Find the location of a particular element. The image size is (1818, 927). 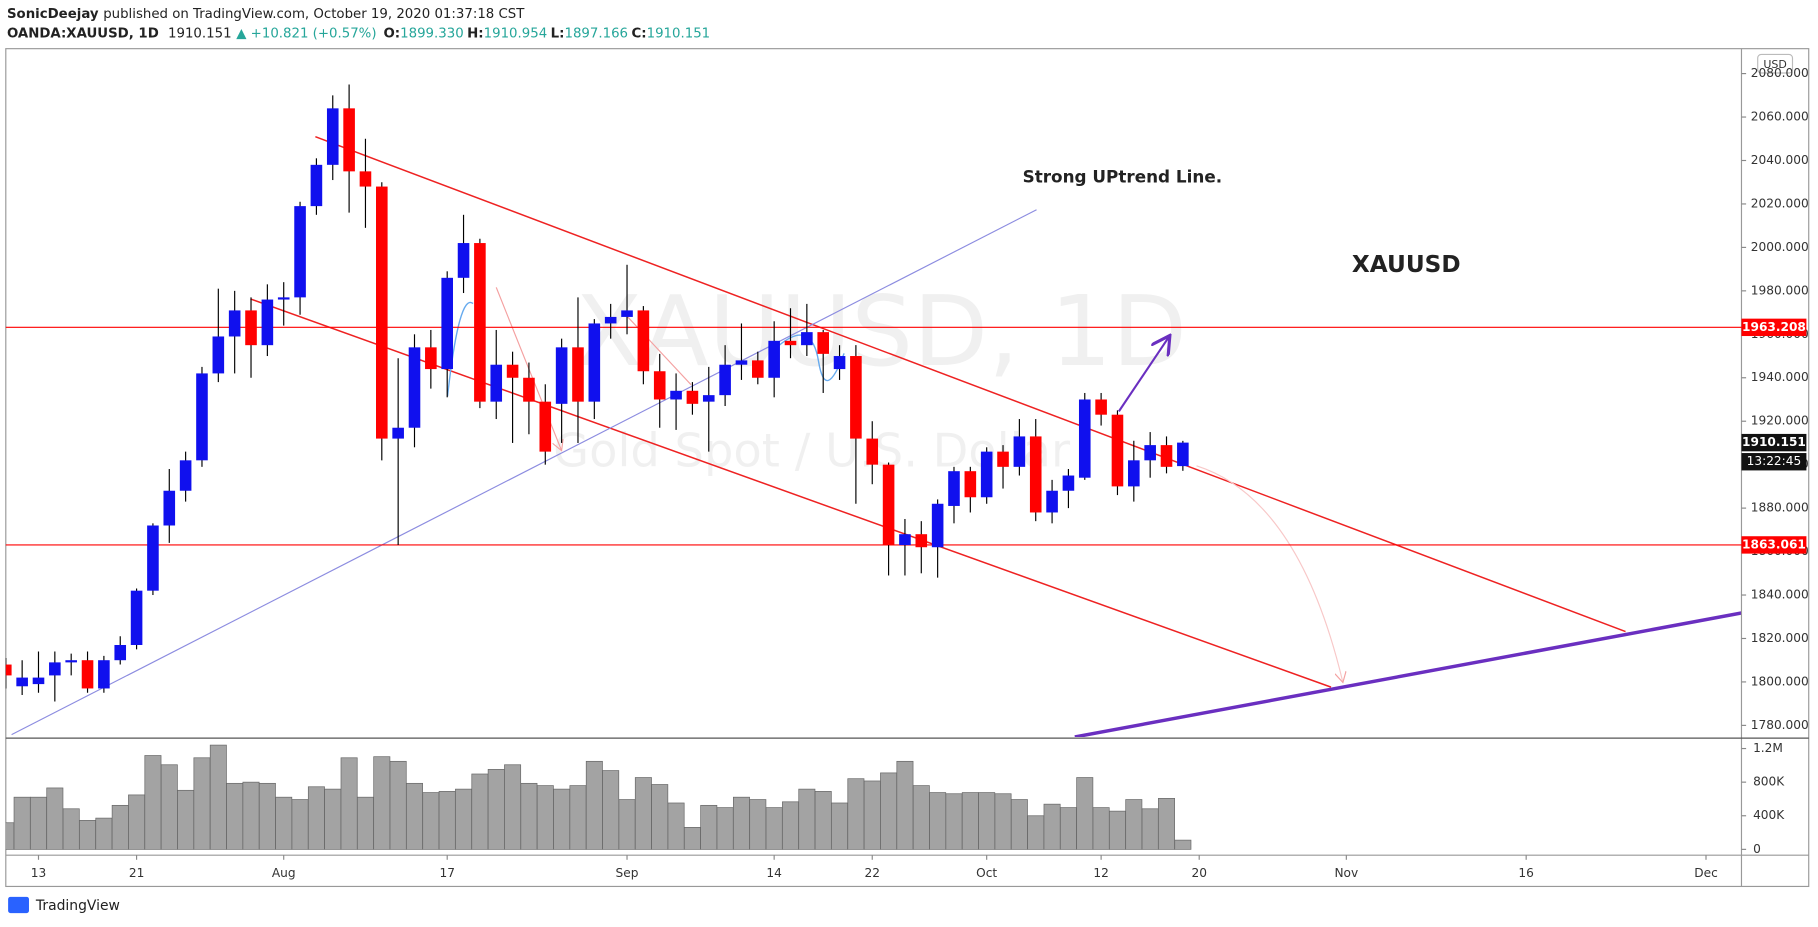

annotation: Strong UPtrend Line. is located at coordinates (1123, 176).